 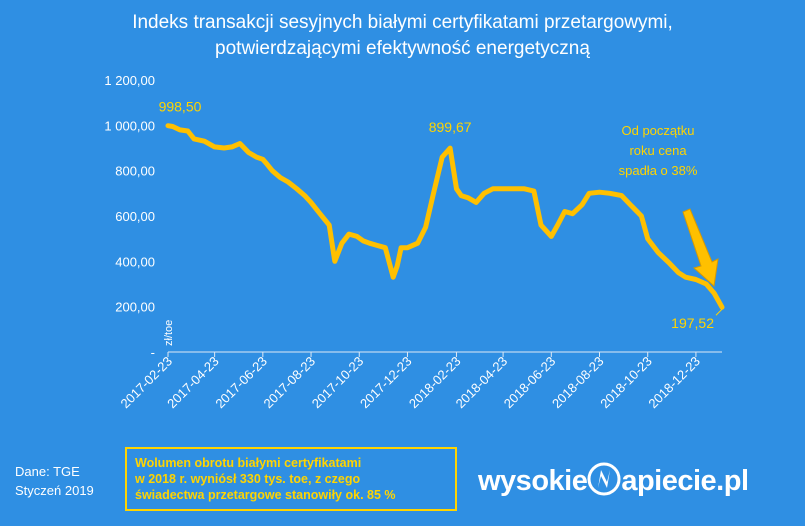 What do you see at coordinates (248, 463) in the screenshot?
I see `info-line-1: Wolumen obrotu białymi certyfikatami` at bounding box center [248, 463].